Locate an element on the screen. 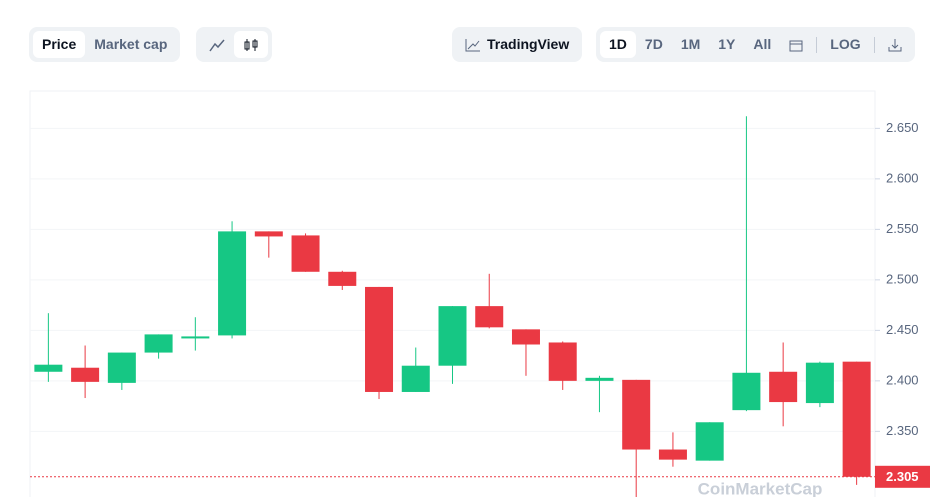  y-tick-label: 2.450 is located at coordinates (902, 329).